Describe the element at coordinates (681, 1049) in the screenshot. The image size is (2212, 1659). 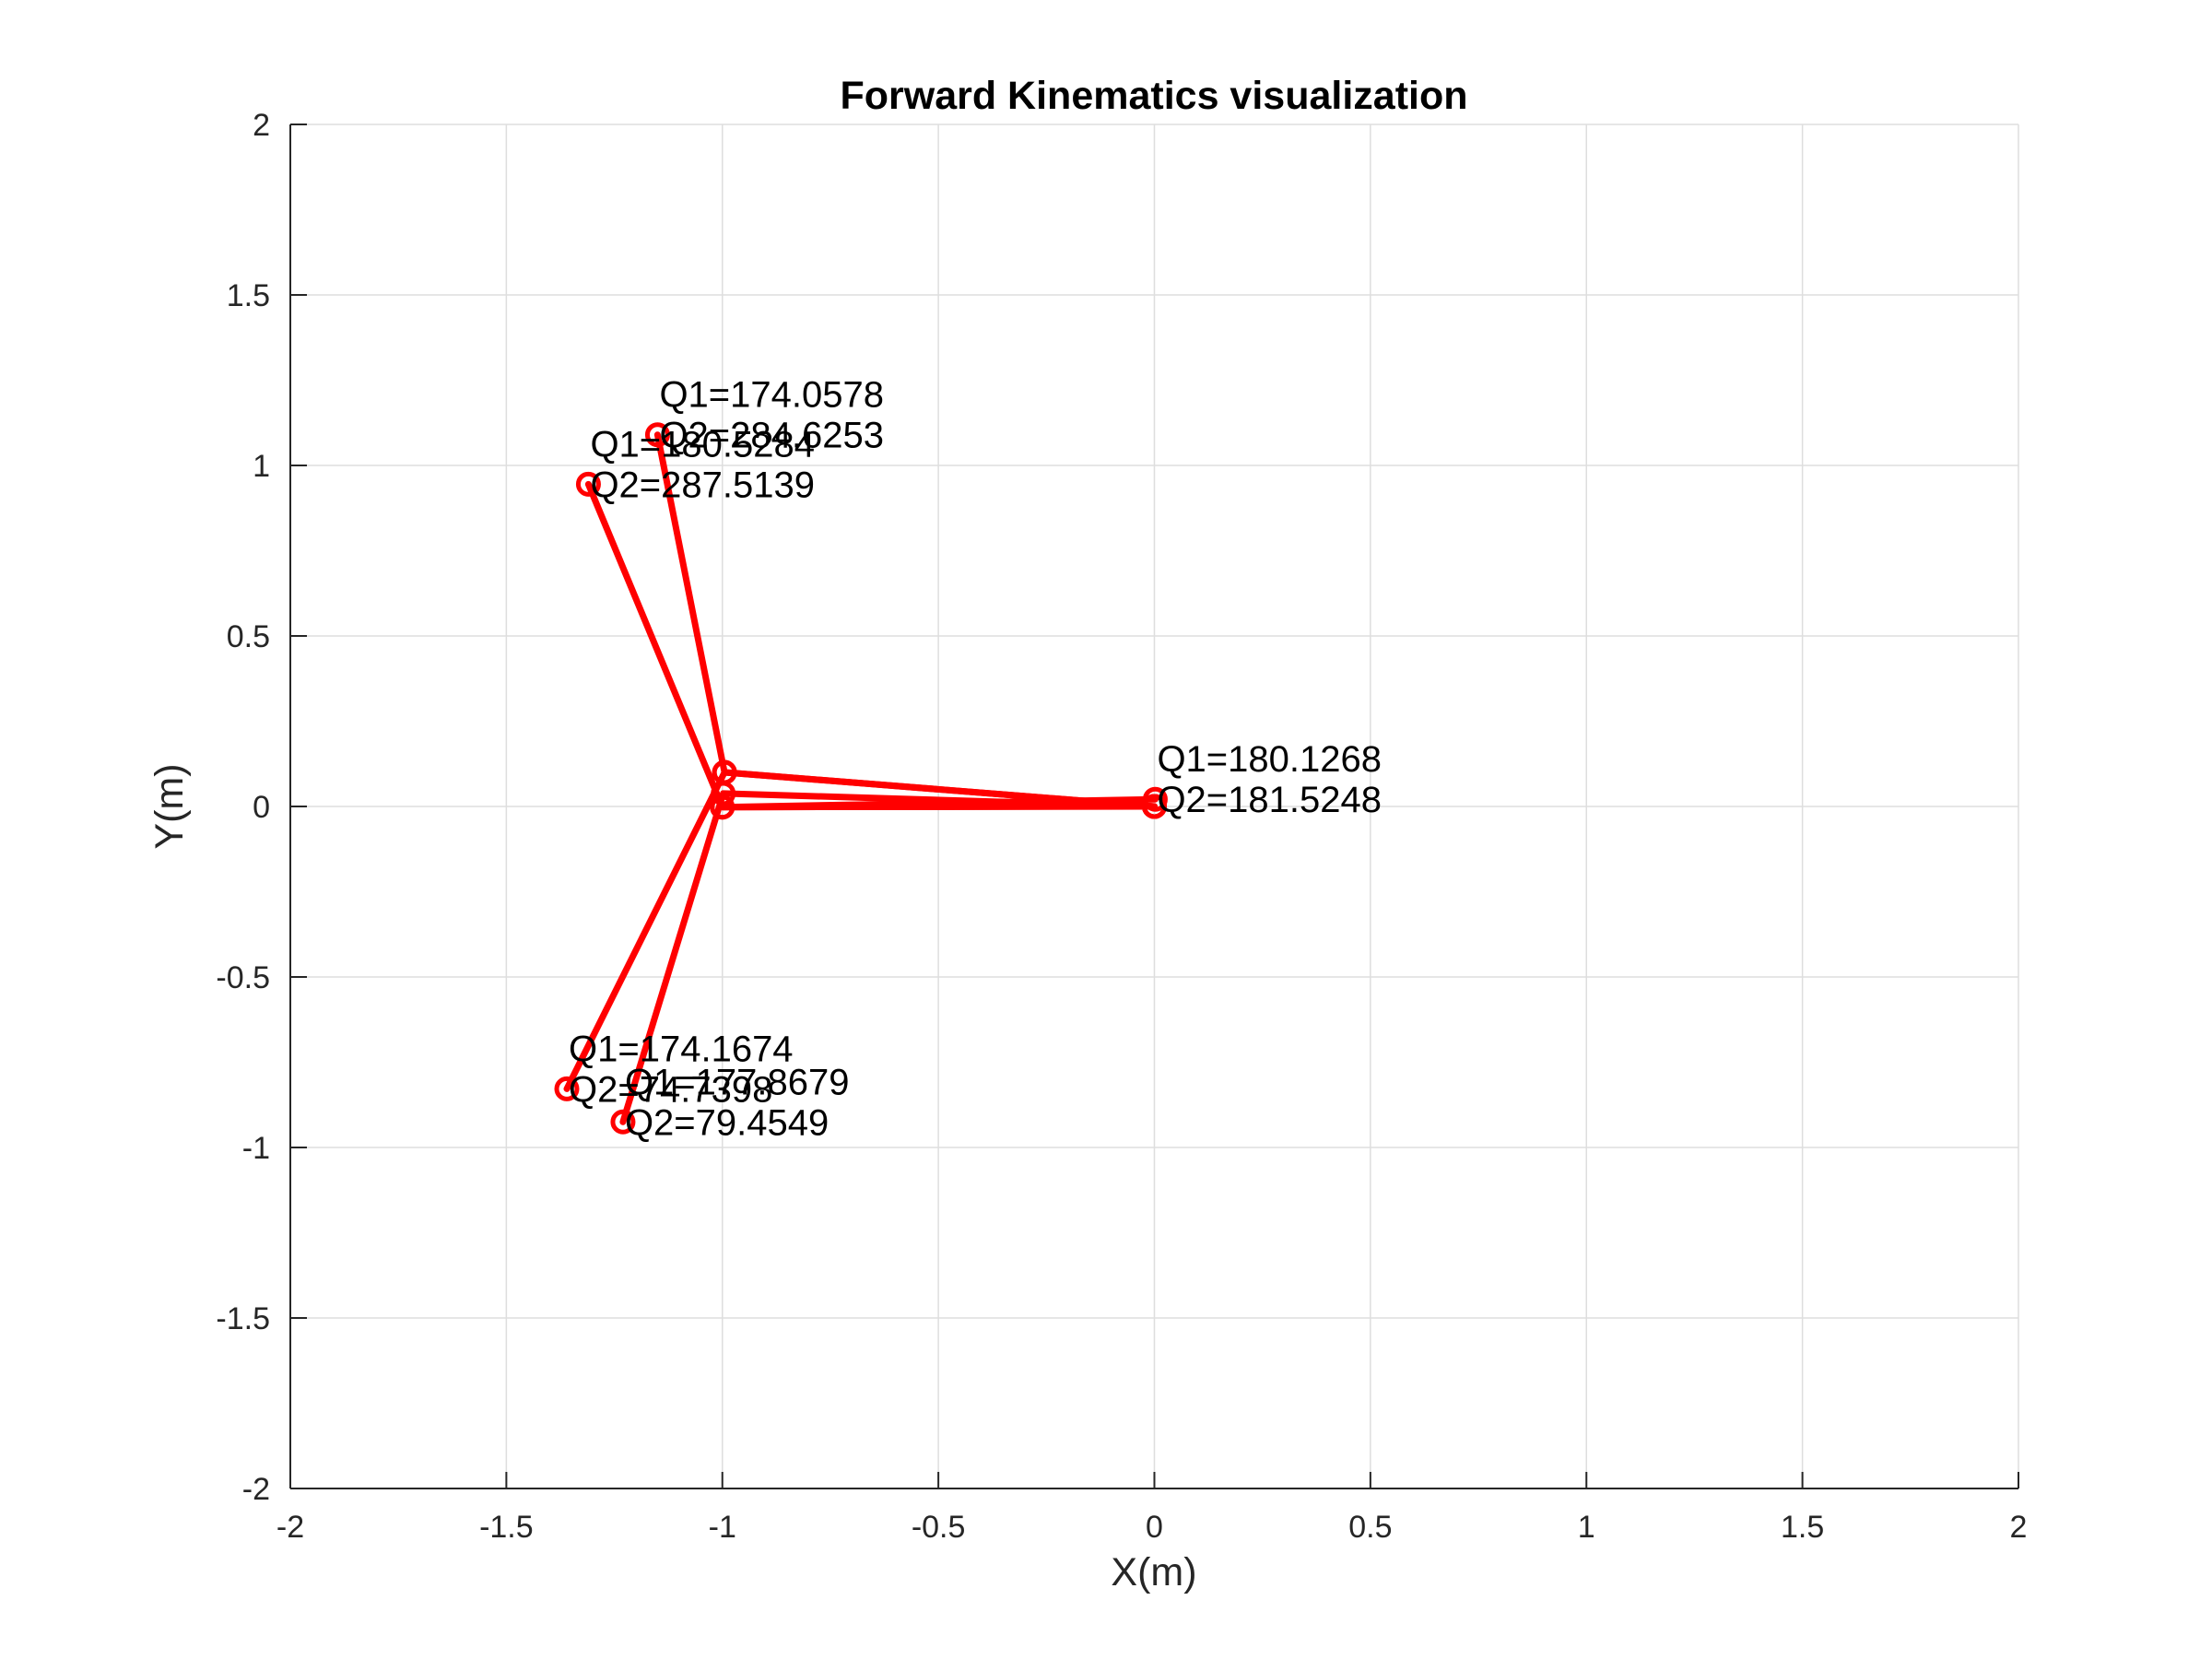
I see `q1-label: Q1=174.1674` at that location.